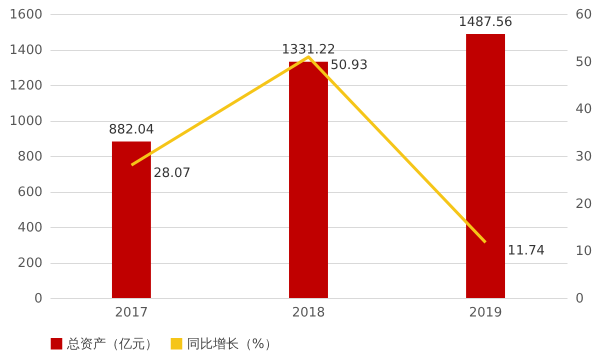 Image resolution: width=600 pixels, height=360 pixels. I want to click on y-tick-label: 800, so click(30, 157).